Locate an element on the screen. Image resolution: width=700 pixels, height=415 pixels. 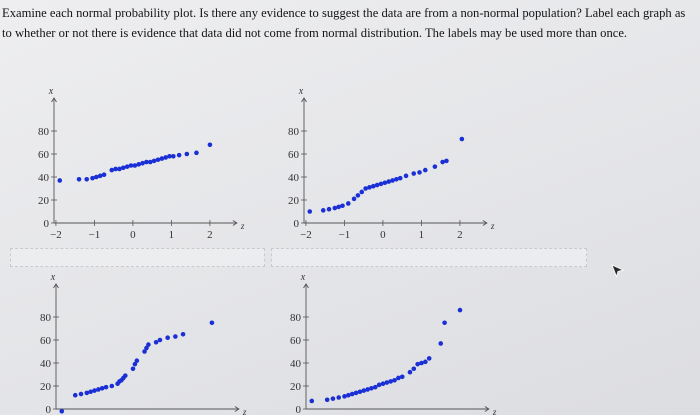
y-tick-label: 20 is located at coordinates (46, 387).